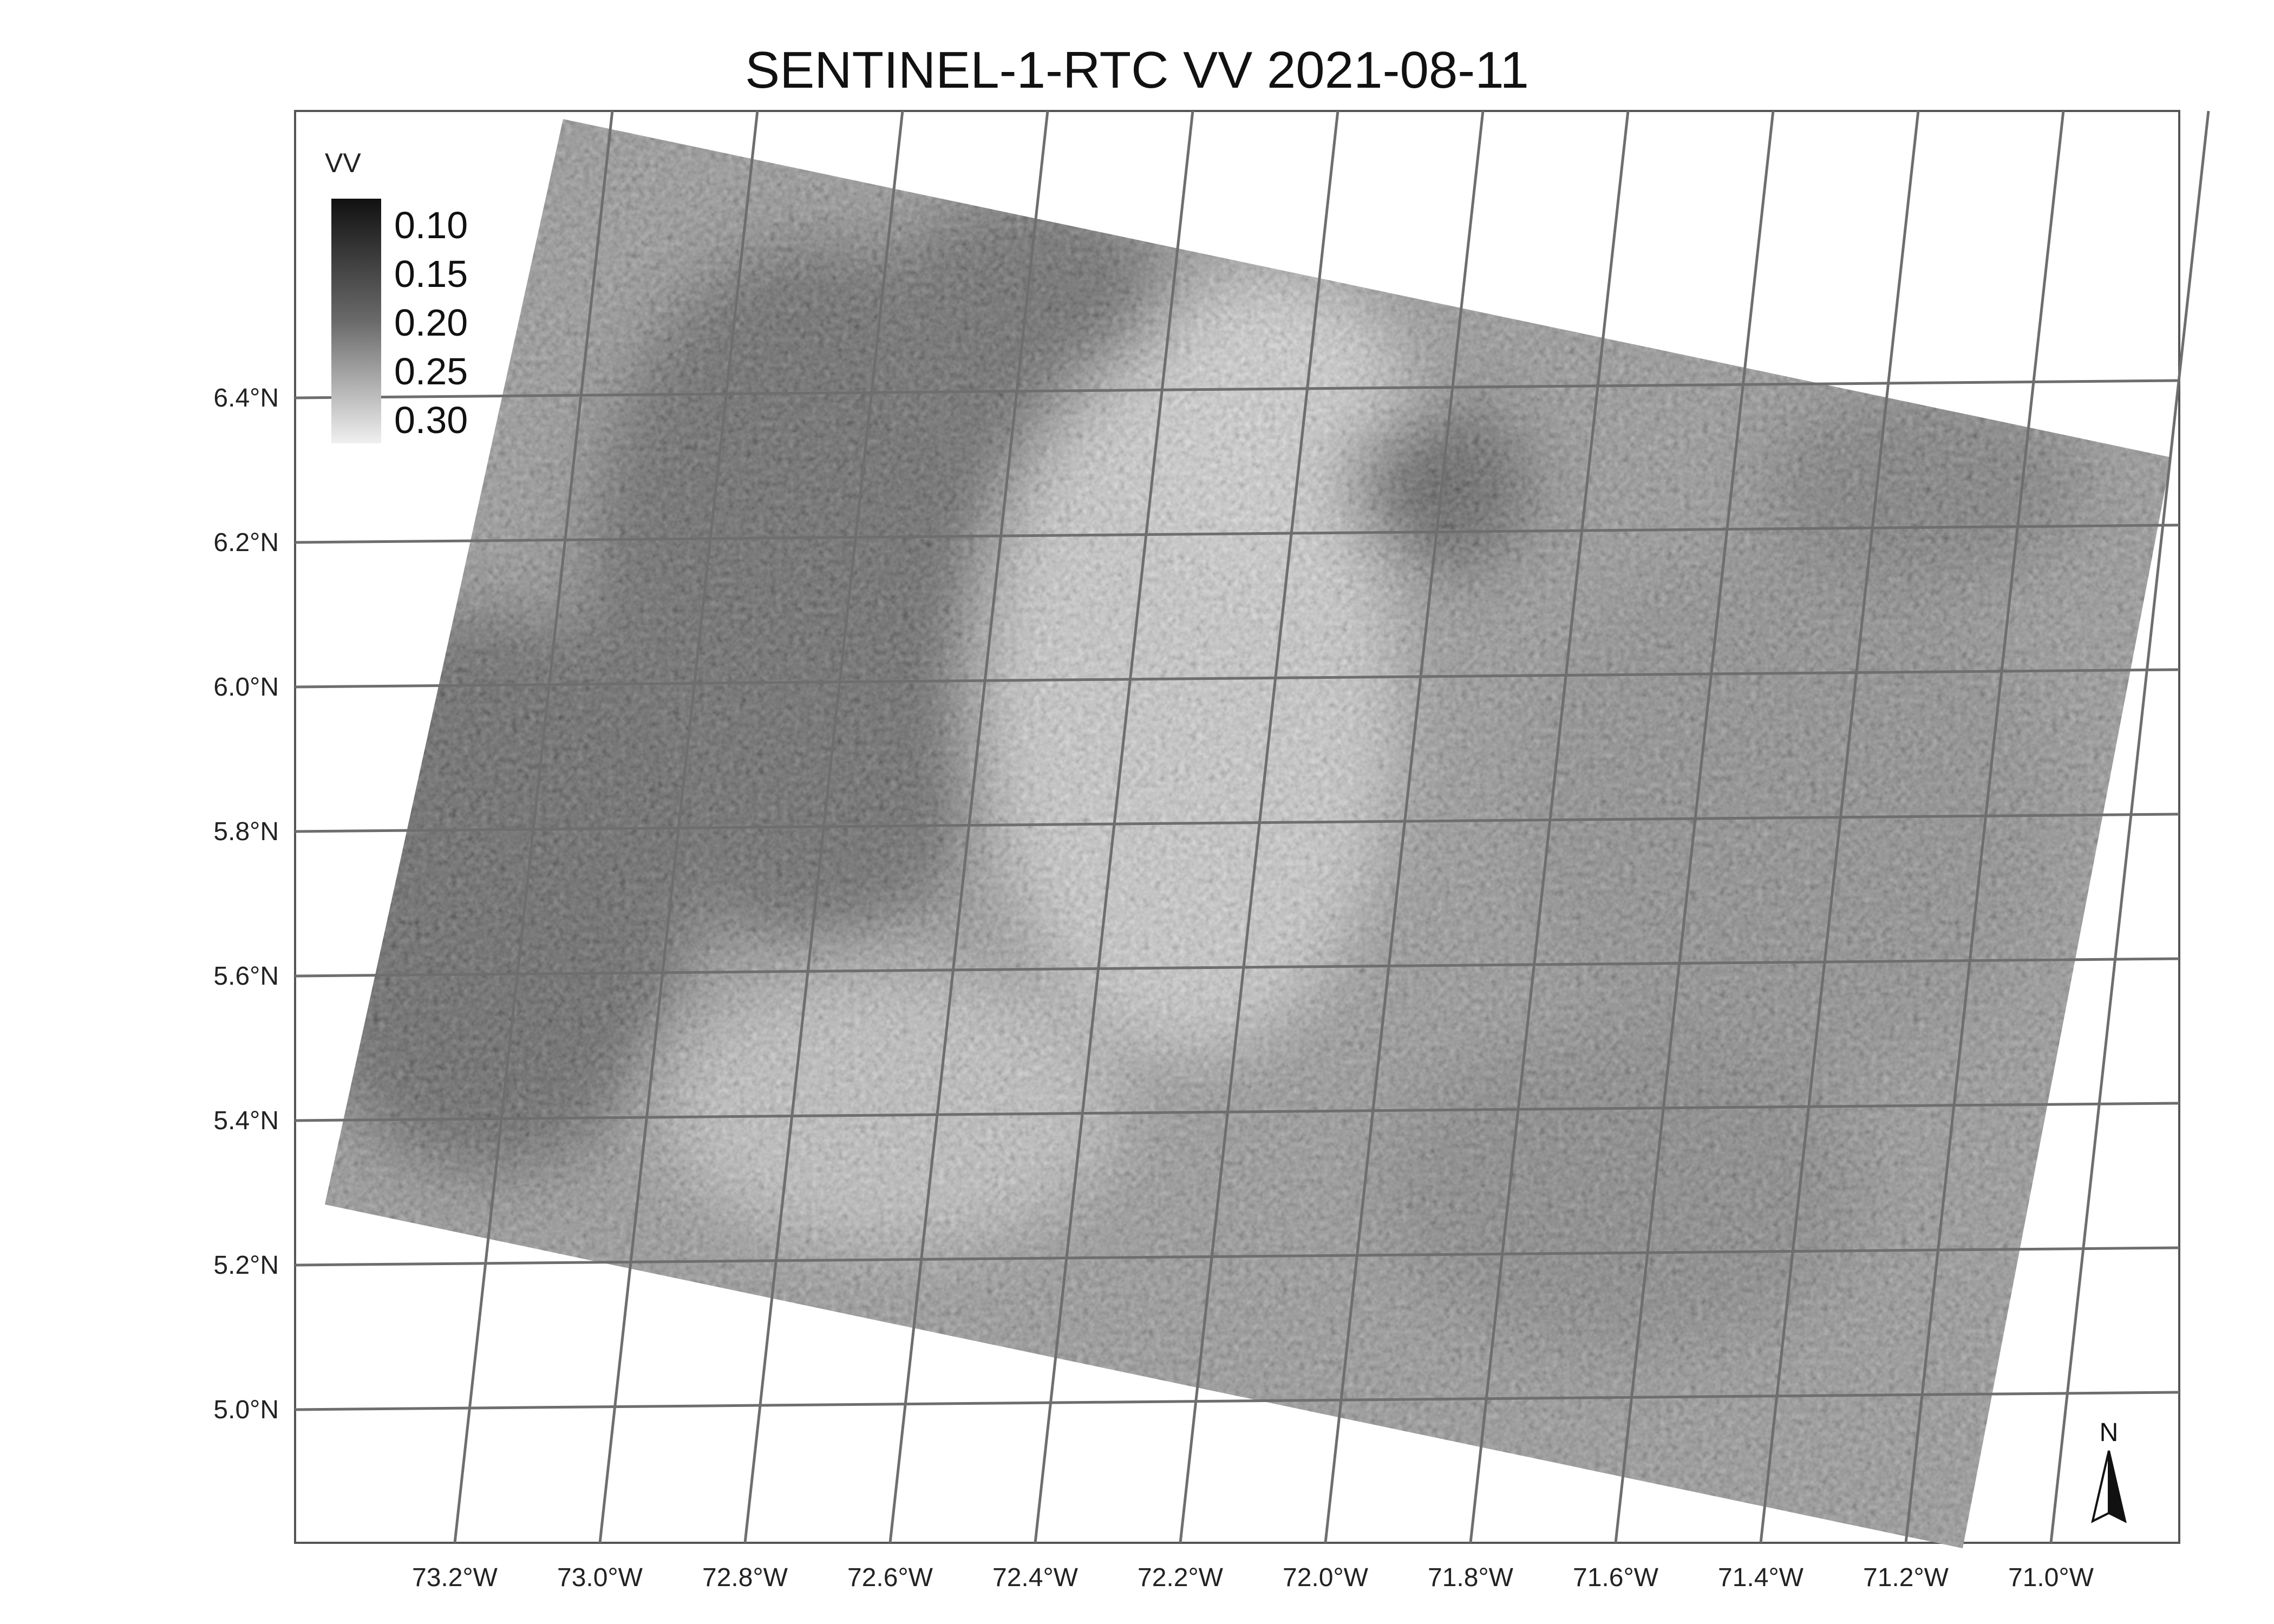 This screenshot has width=2274, height=1624. Describe the element at coordinates (2109, 1486) in the screenshot. I see `north-arrow-icon` at that location.